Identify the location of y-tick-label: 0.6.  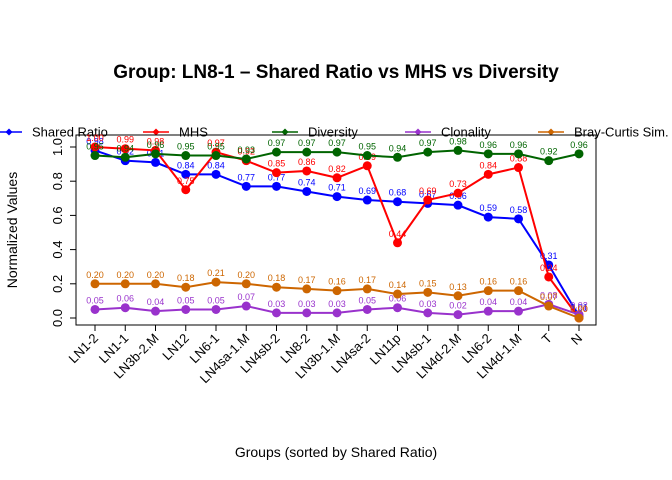
(57, 215).